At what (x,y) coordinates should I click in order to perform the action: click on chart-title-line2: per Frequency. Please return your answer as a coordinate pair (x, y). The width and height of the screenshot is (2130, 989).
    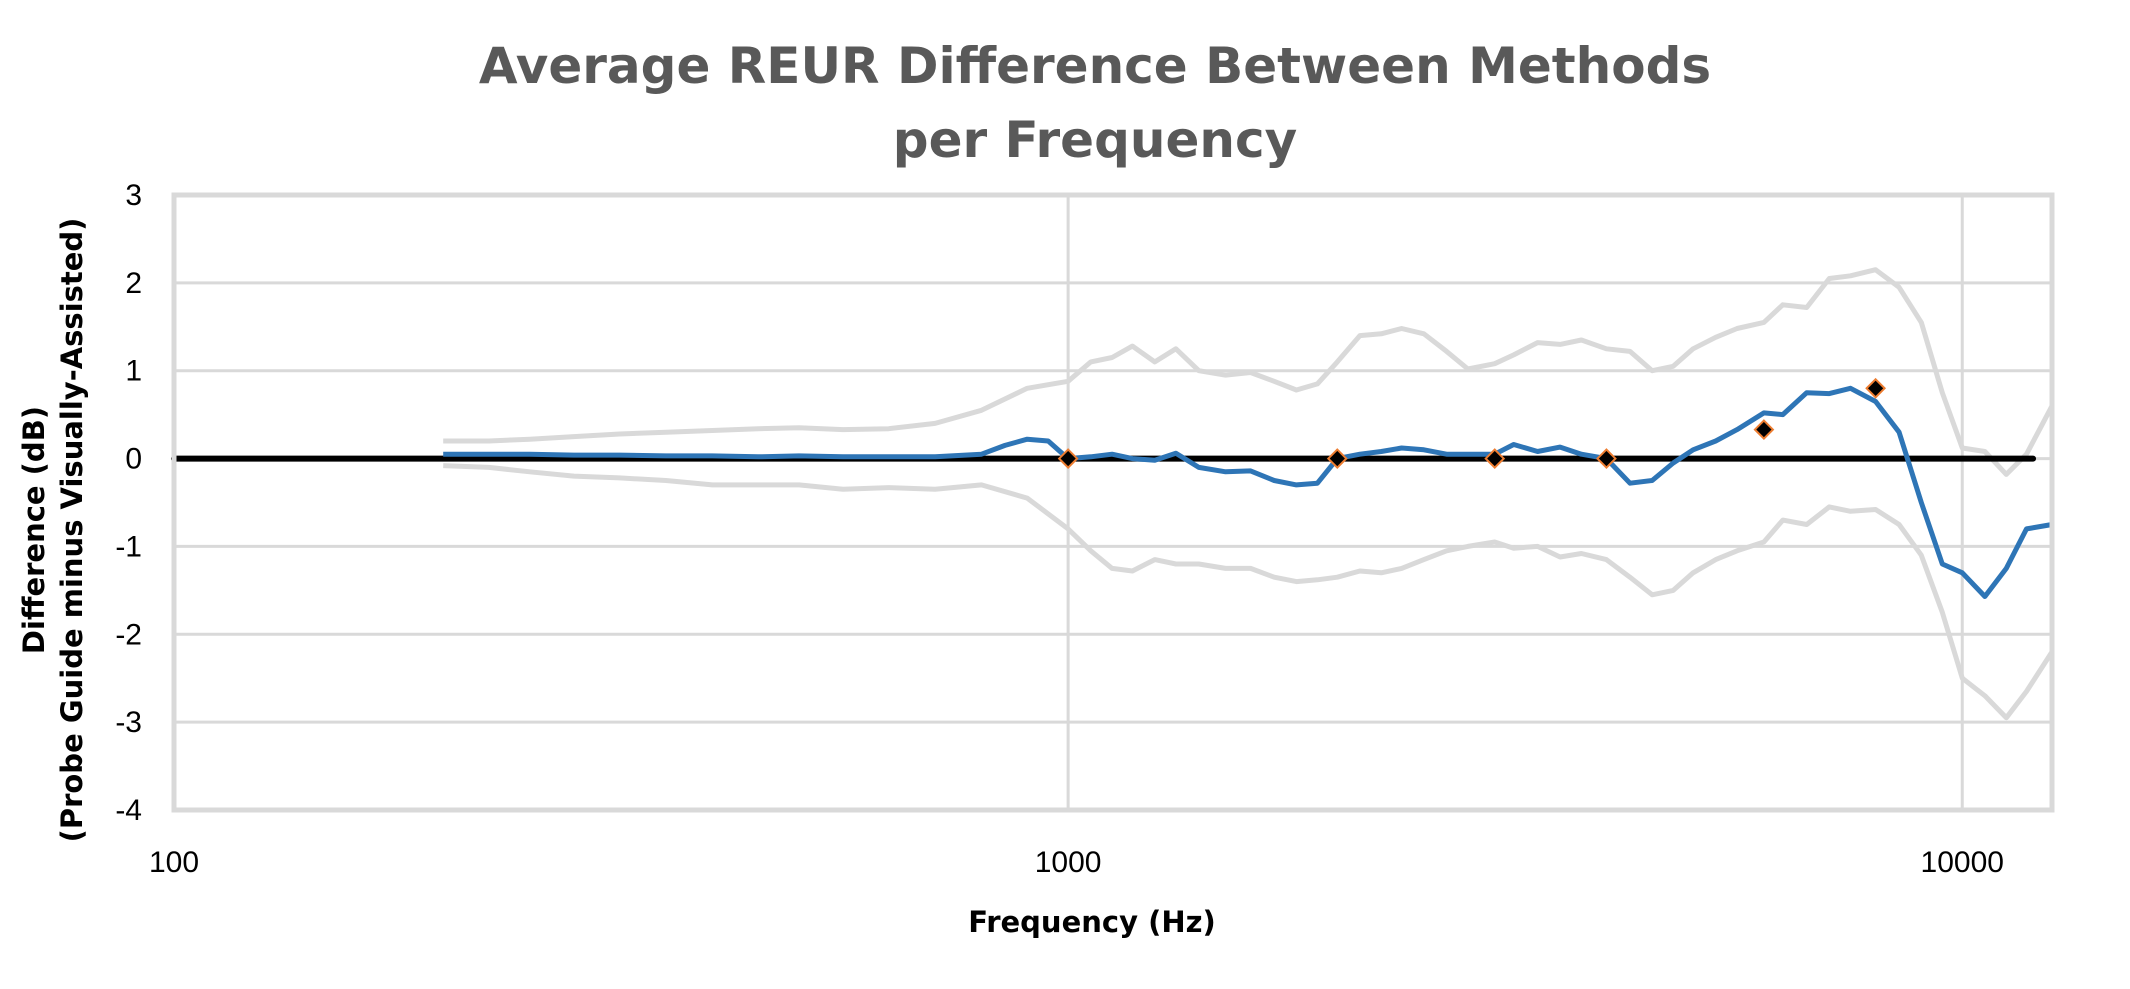
    Looking at the image, I should click on (1095, 140).